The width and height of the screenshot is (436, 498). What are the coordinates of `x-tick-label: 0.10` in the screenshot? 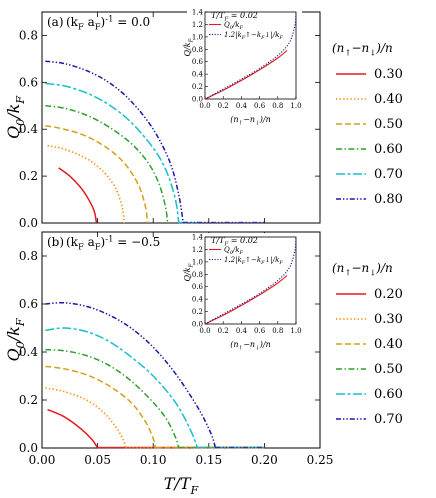 It's located at (153, 460).